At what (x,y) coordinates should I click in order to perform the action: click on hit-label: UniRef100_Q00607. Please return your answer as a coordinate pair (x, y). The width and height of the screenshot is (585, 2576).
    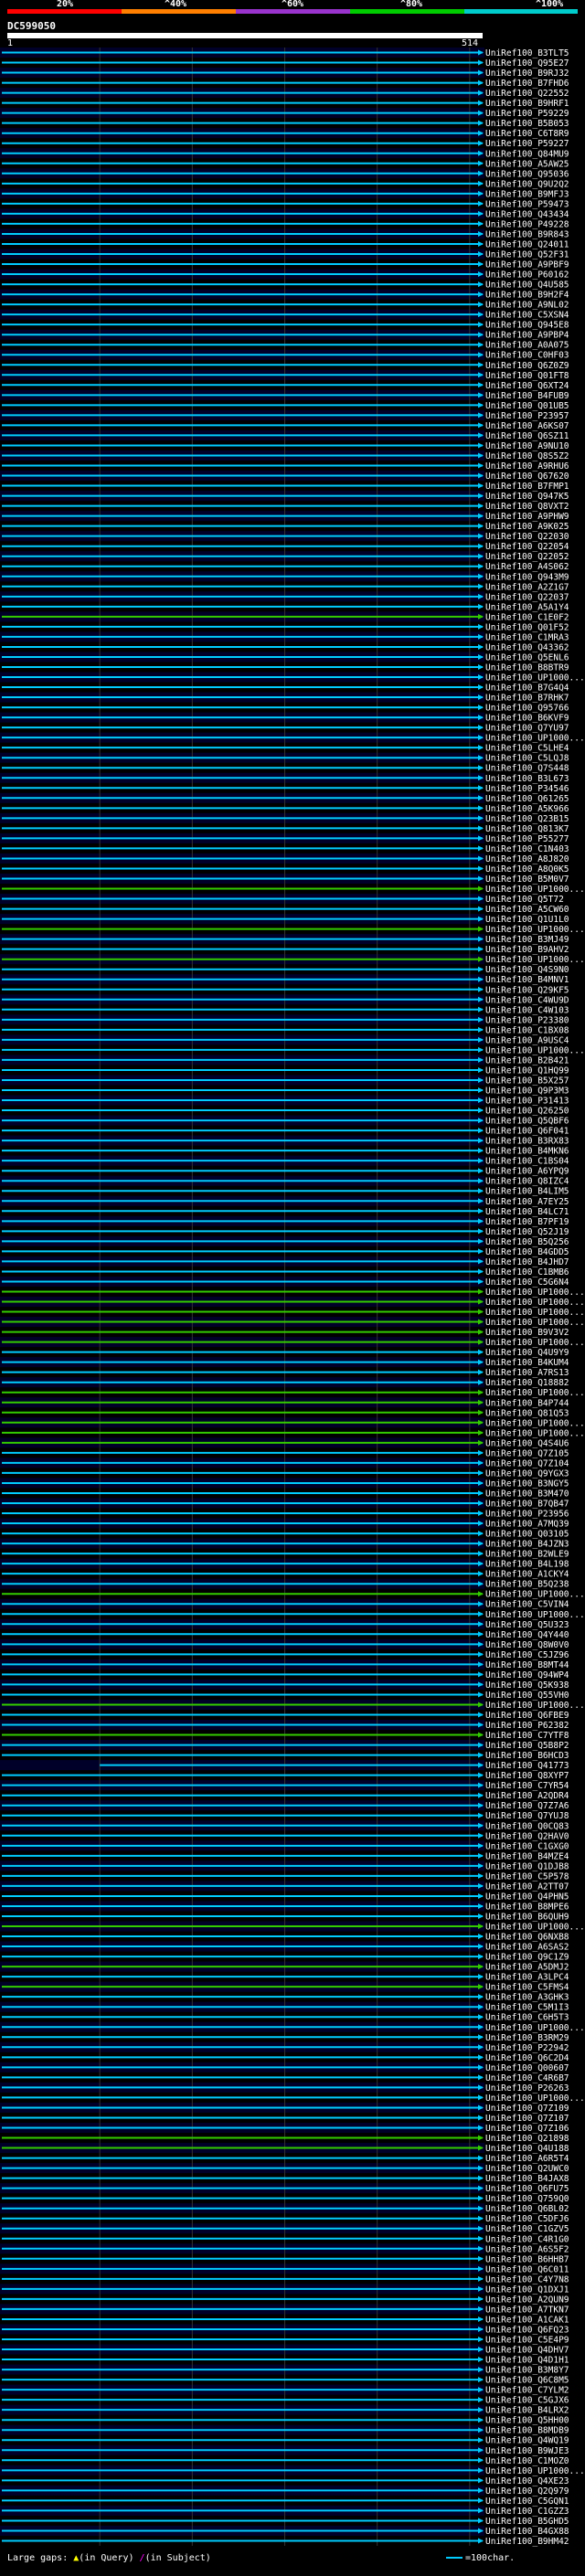
    Looking at the image, I should click on (527, 2068).